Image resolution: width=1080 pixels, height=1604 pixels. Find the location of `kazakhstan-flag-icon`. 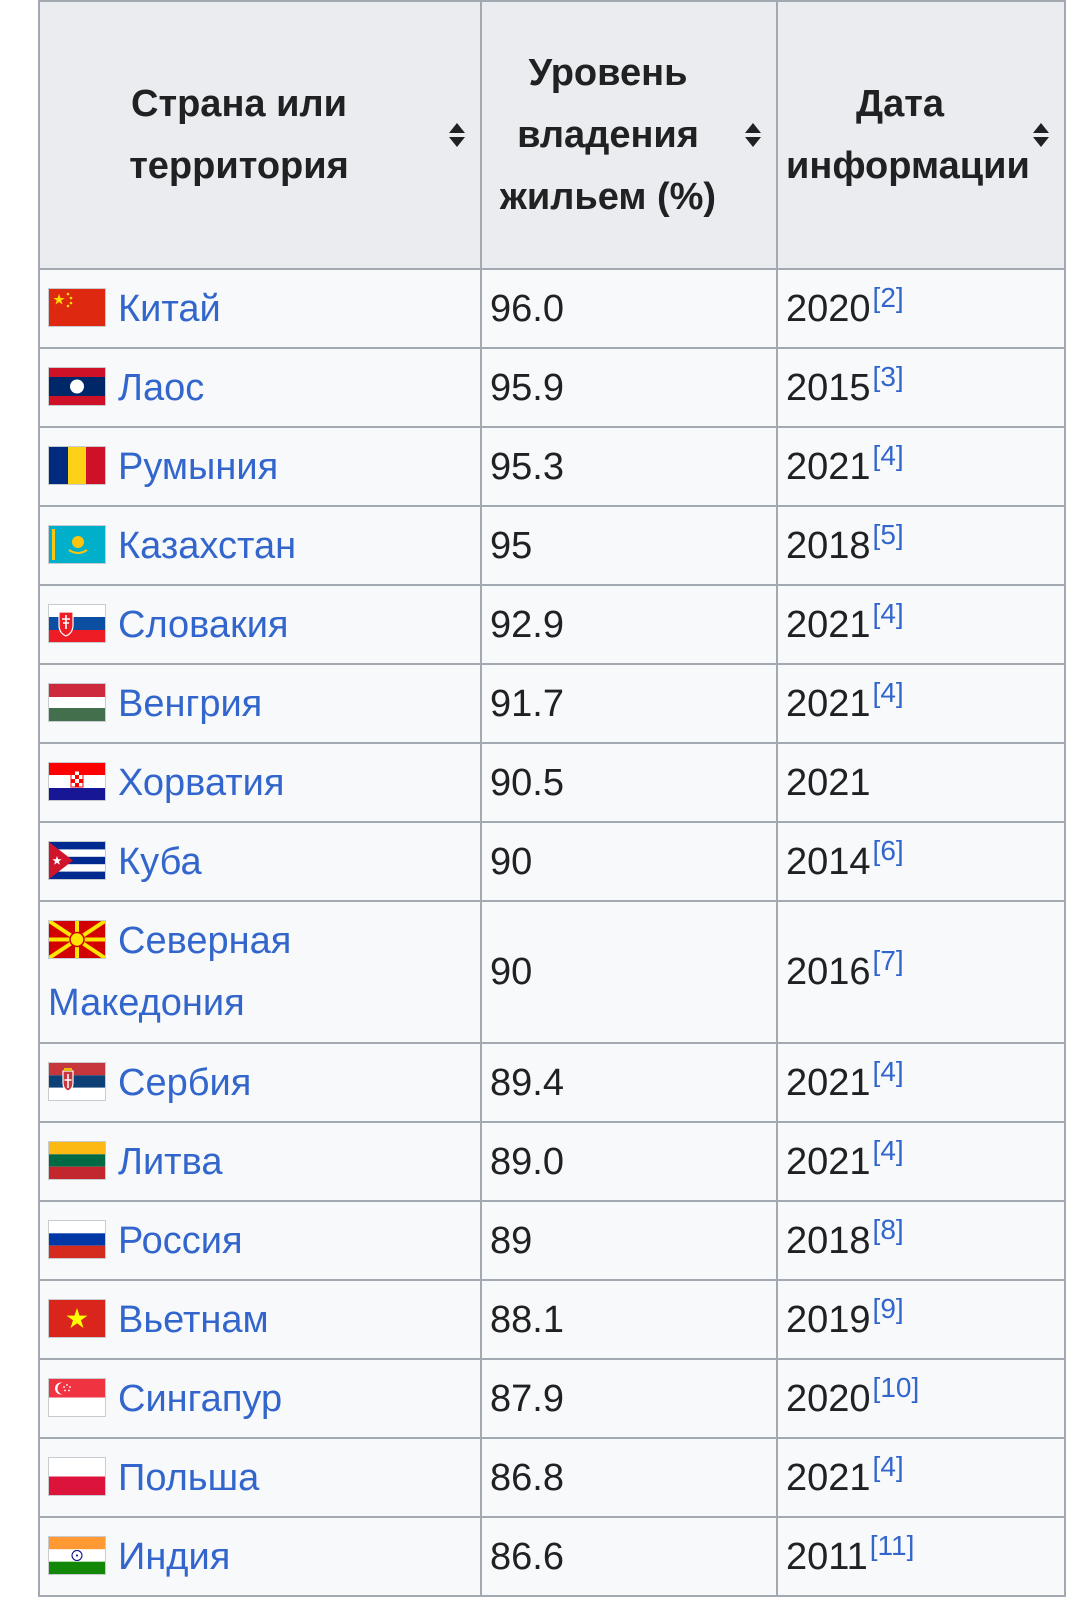

kazakhstan-flag-icon is located at coordinates (77, 544).